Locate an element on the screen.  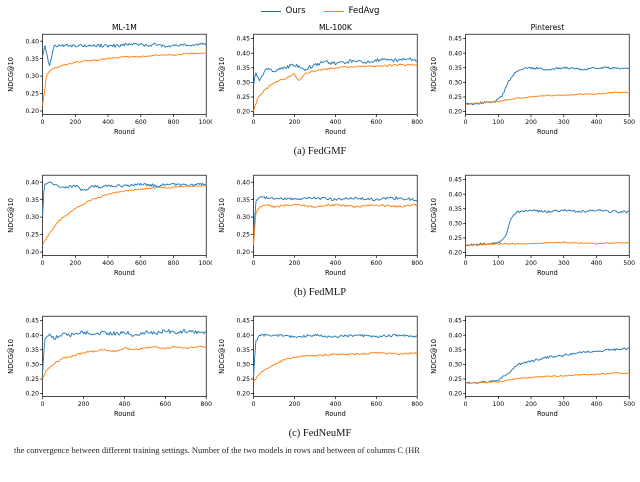
fedavg-line-swatch is located at coordinates (333, 11).